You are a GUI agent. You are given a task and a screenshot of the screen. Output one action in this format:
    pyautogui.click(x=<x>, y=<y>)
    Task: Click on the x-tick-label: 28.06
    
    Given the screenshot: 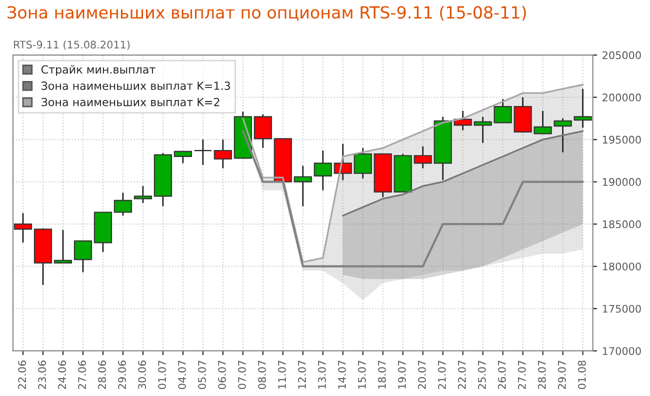 What is the action you would take?
    pyautogui.click(x=102, y=374)
    